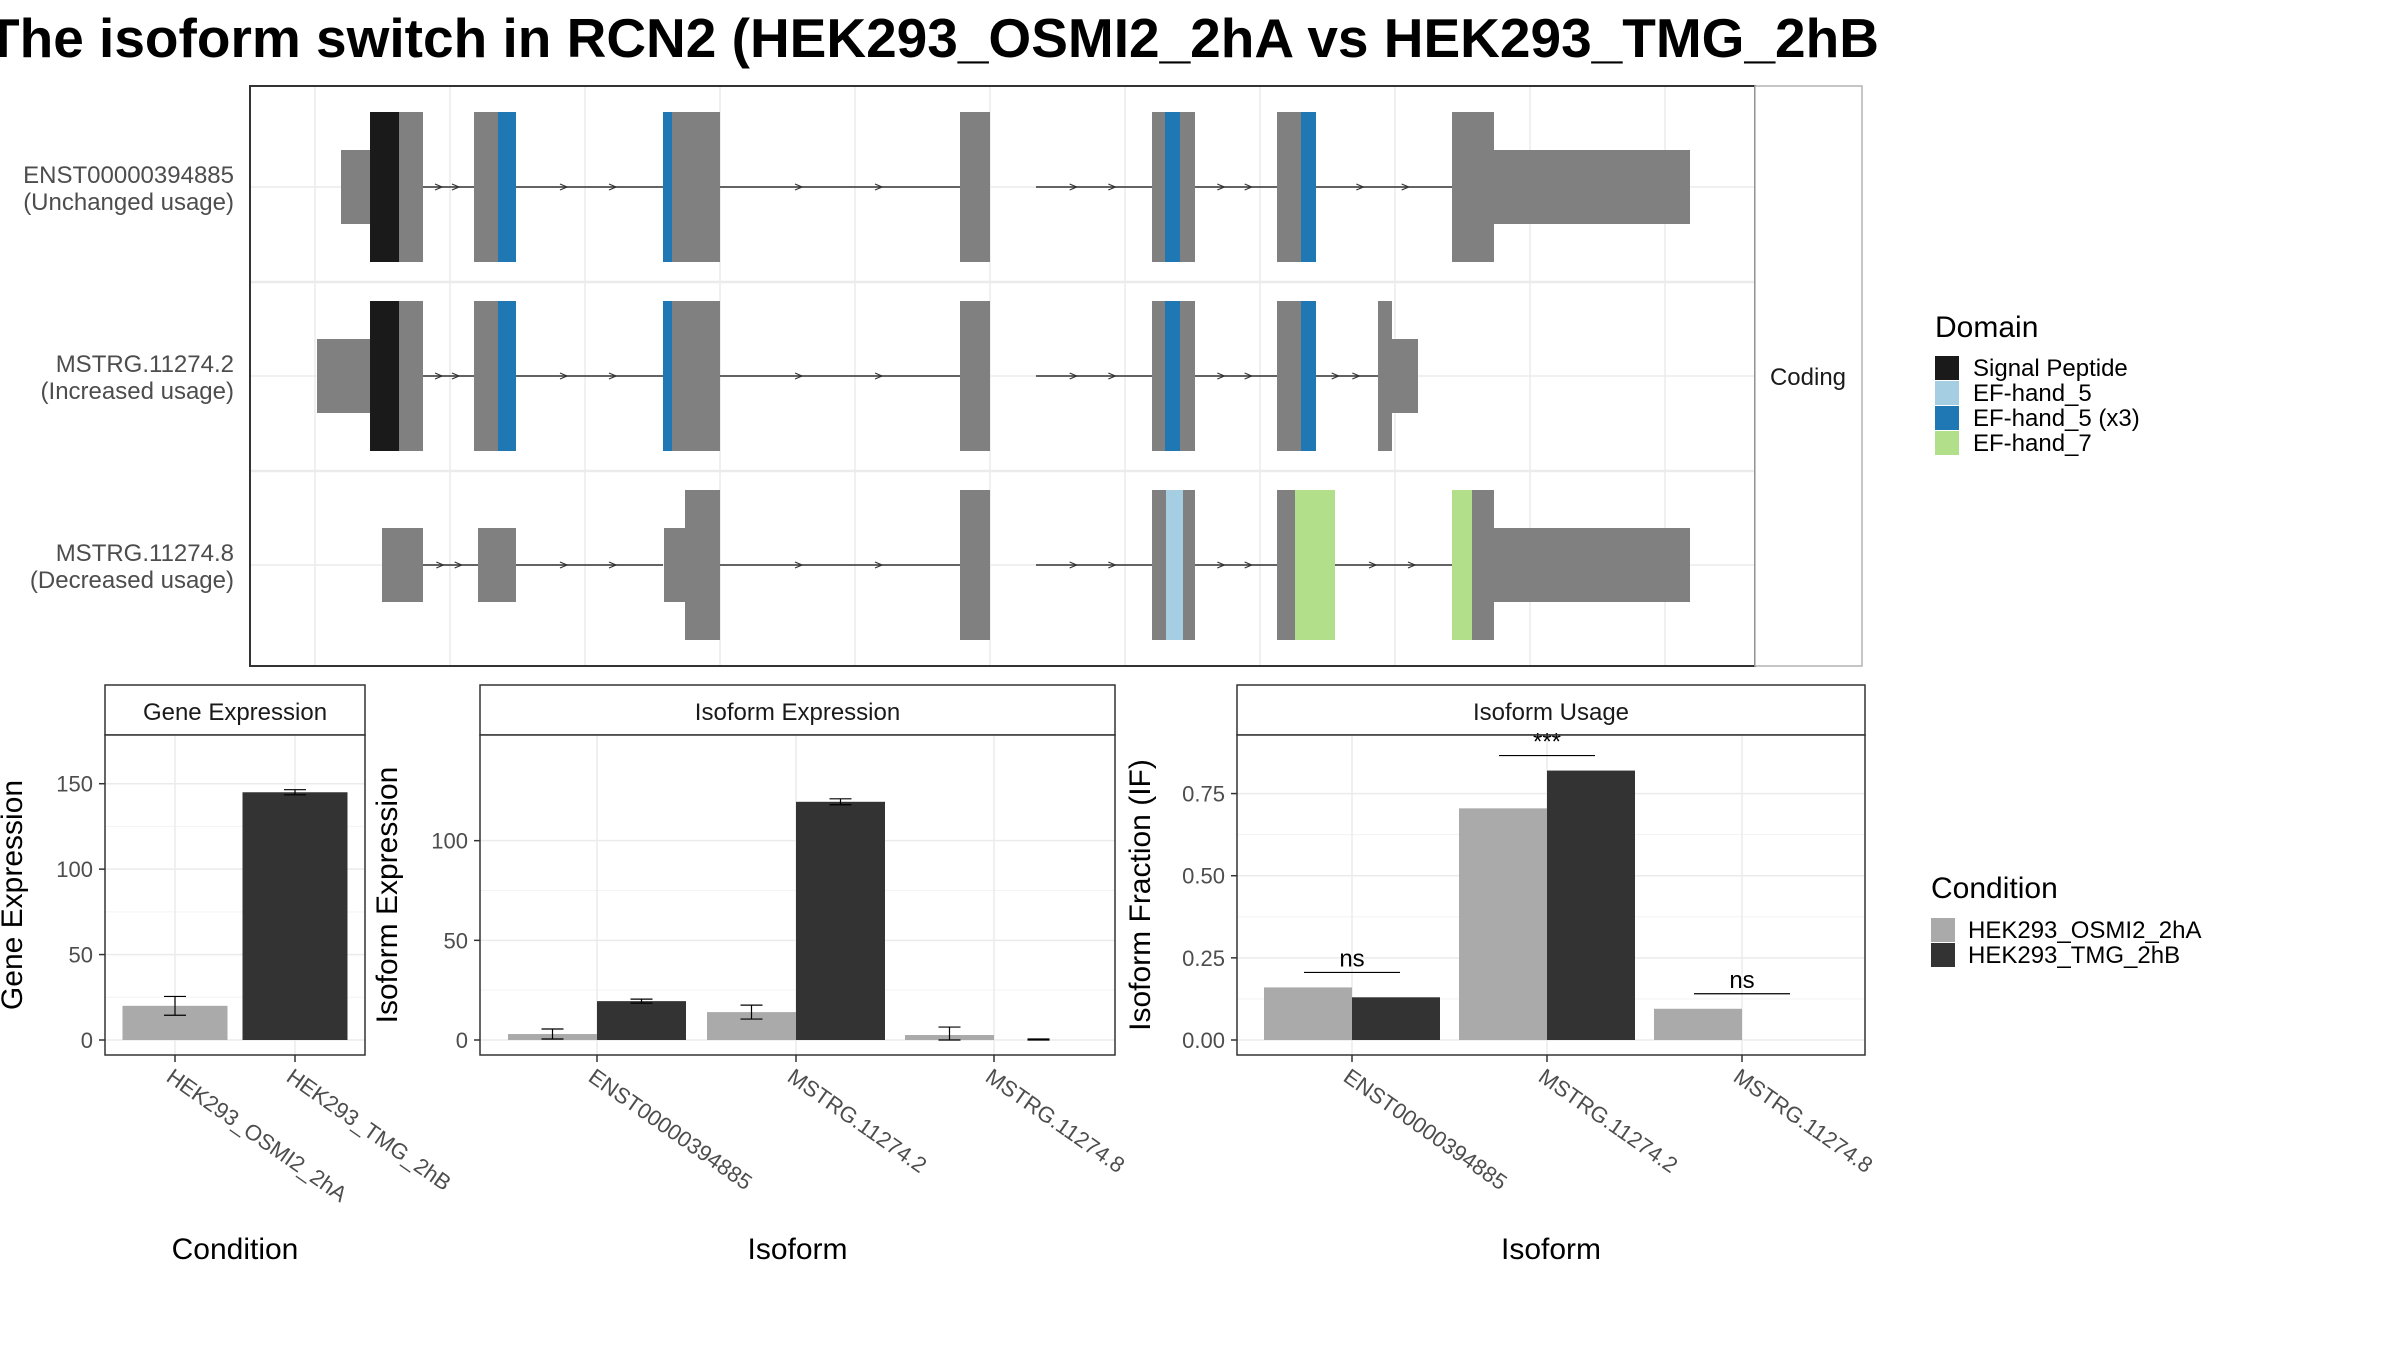 This screenshot has width=2400, height=1350. I want to click on coding-strip, so click(1808, 376).